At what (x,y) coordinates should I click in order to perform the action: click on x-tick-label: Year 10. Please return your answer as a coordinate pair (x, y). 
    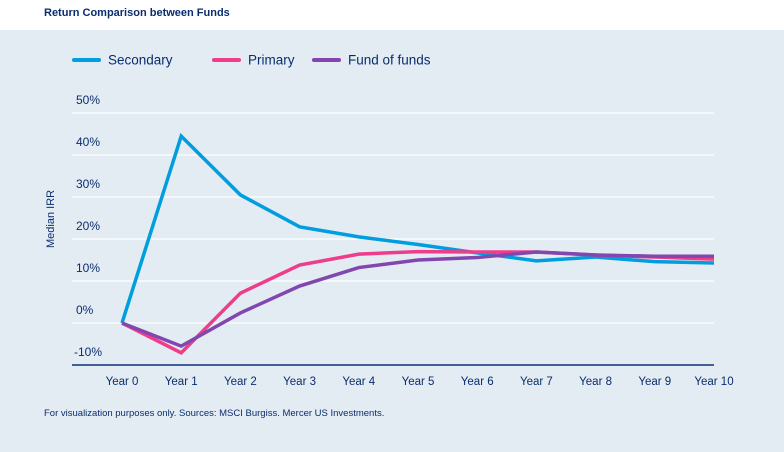
    Looking at the image, I should click on (713, 382).